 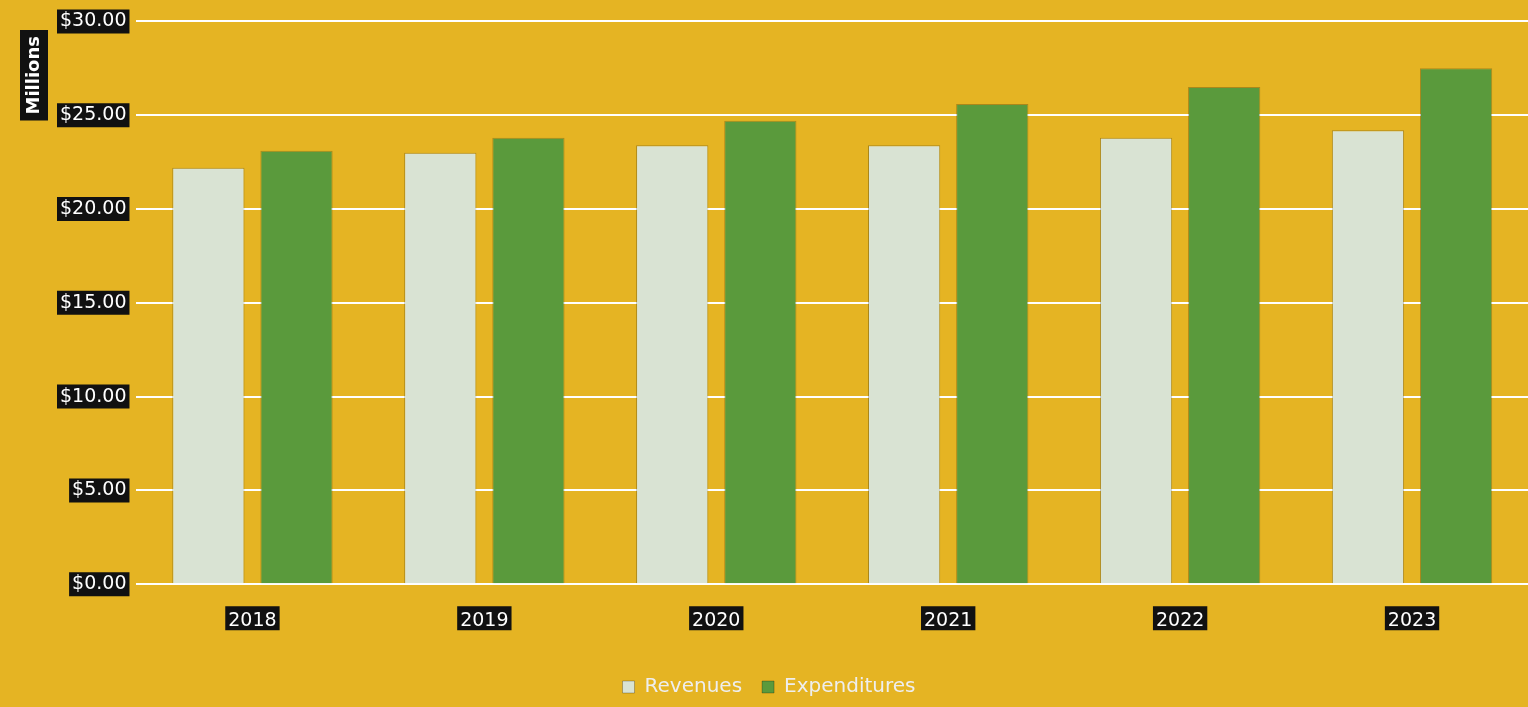 What do you see at coordinates (948, 618) in the screenshot?
I see `x-tick-label: 2021` at bounding box center [948, 618].